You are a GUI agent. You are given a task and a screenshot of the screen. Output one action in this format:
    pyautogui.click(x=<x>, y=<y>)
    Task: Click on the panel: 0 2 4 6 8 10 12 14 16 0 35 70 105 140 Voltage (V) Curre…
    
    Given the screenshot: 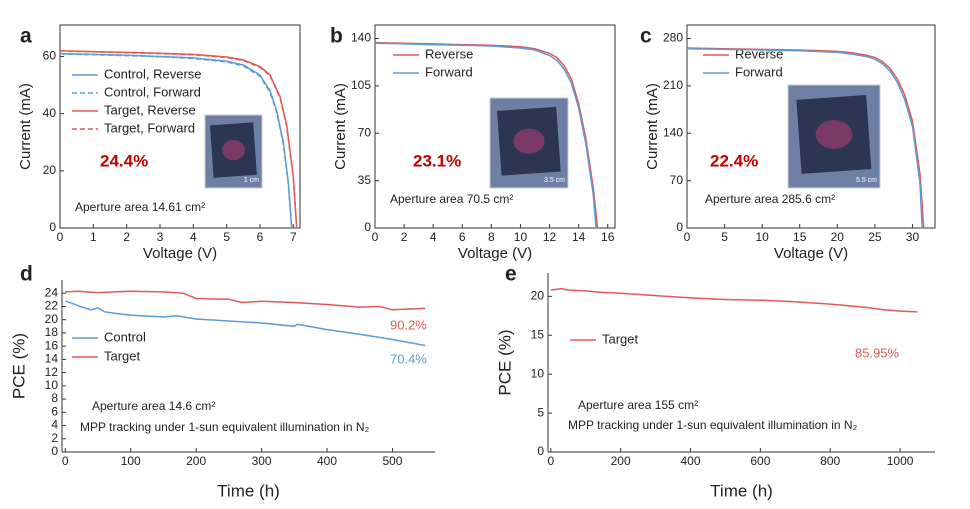 What is the action you would take?
    pyautogui.click(x=473, y=143)
    